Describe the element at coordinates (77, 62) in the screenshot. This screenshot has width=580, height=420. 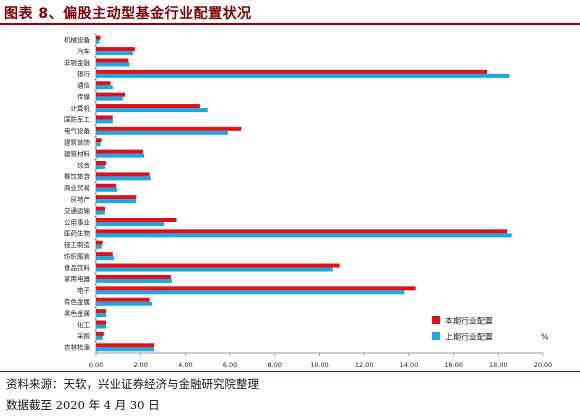
I see `category-label: 非银金融` at that location.